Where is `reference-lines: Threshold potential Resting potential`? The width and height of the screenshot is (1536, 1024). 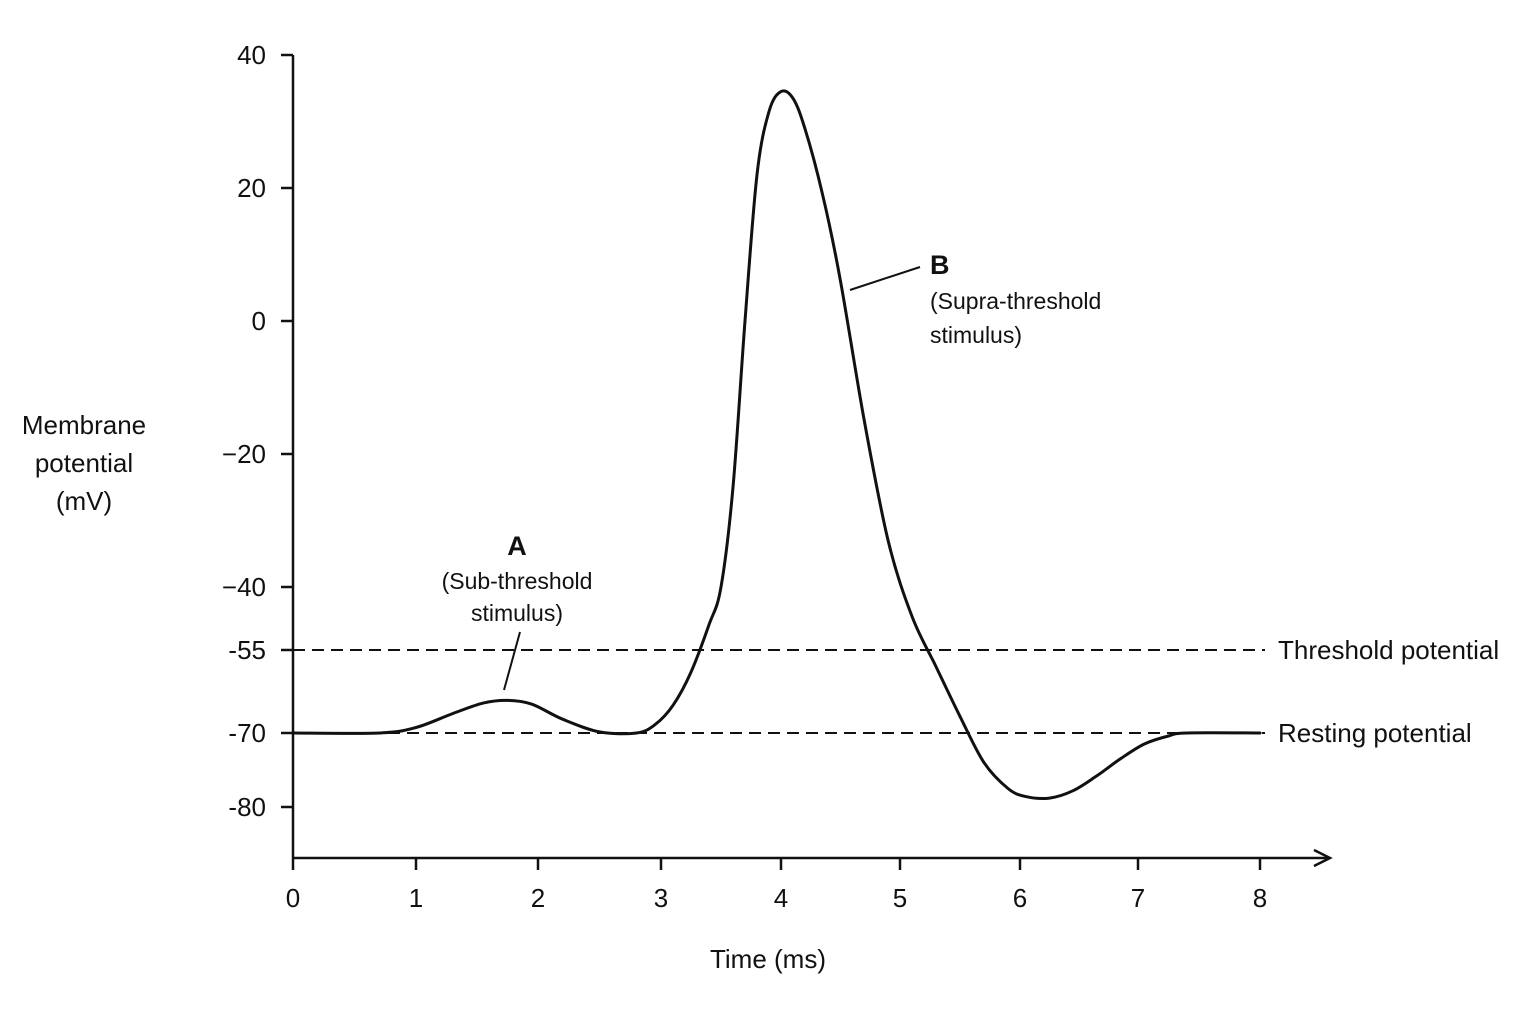 reference-lines: Threshold potential Resting potential is located at coordinates (896, 691).